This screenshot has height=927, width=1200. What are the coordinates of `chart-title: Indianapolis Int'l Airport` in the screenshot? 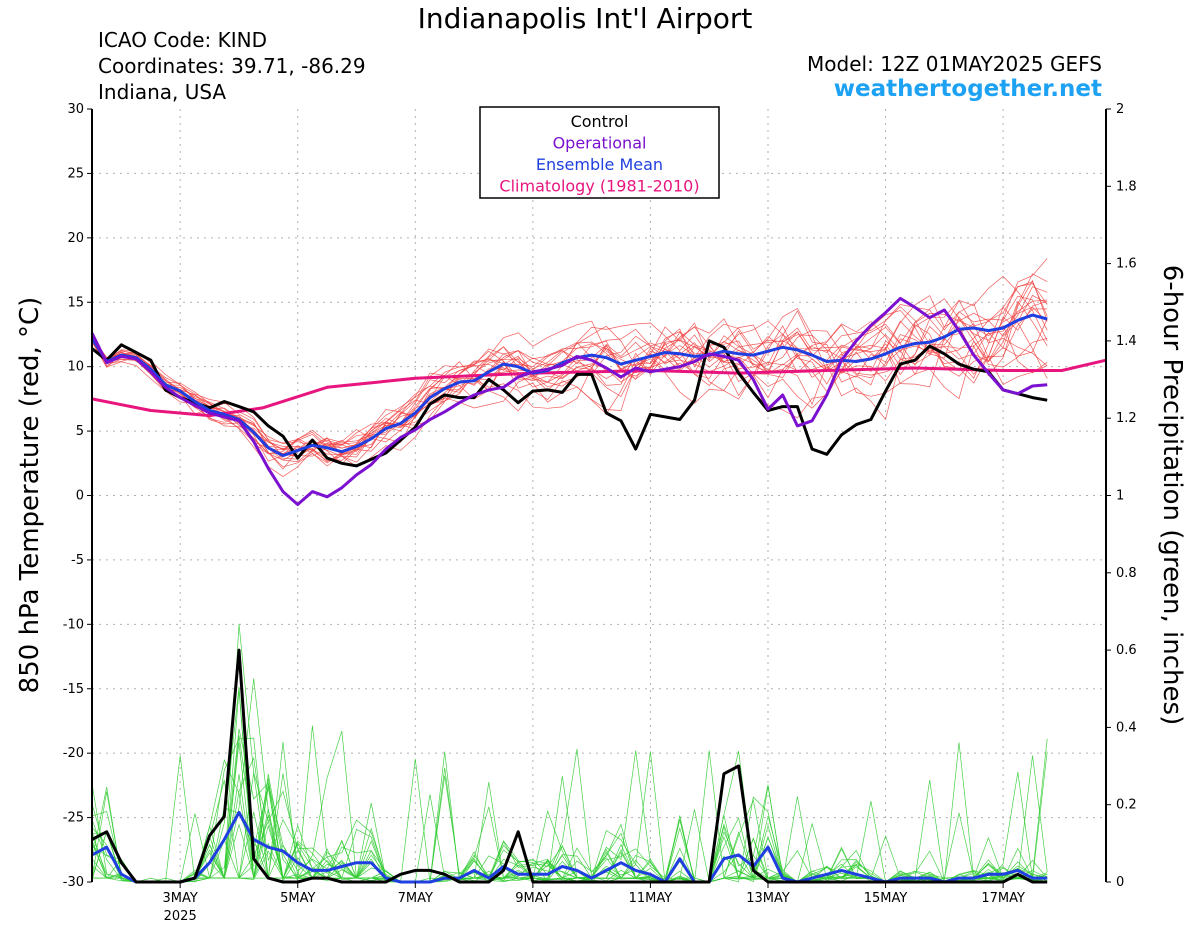 It's located at (585, 18).